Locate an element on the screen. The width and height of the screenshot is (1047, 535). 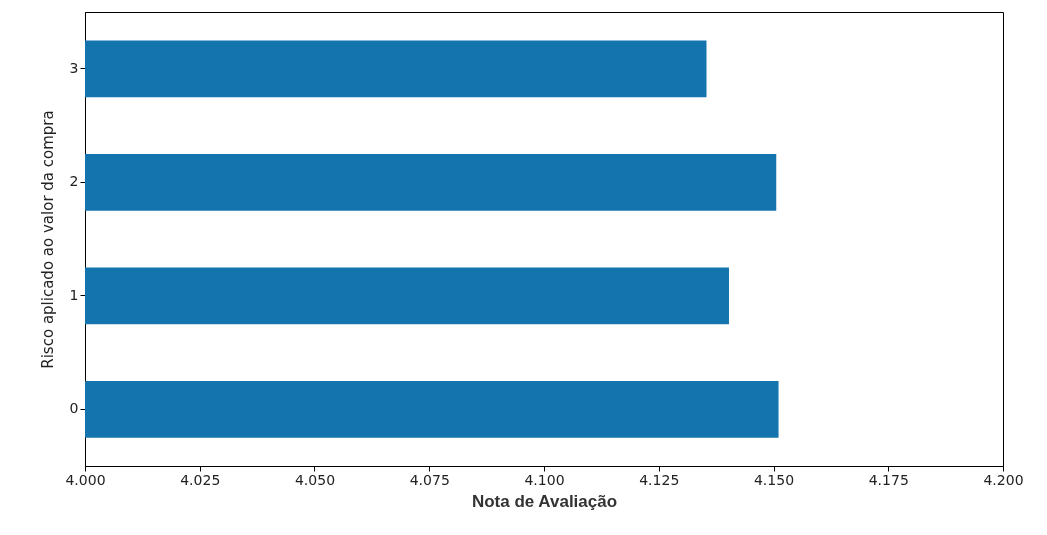
y-tick-label: 0 is located at coordinates (74, 408).